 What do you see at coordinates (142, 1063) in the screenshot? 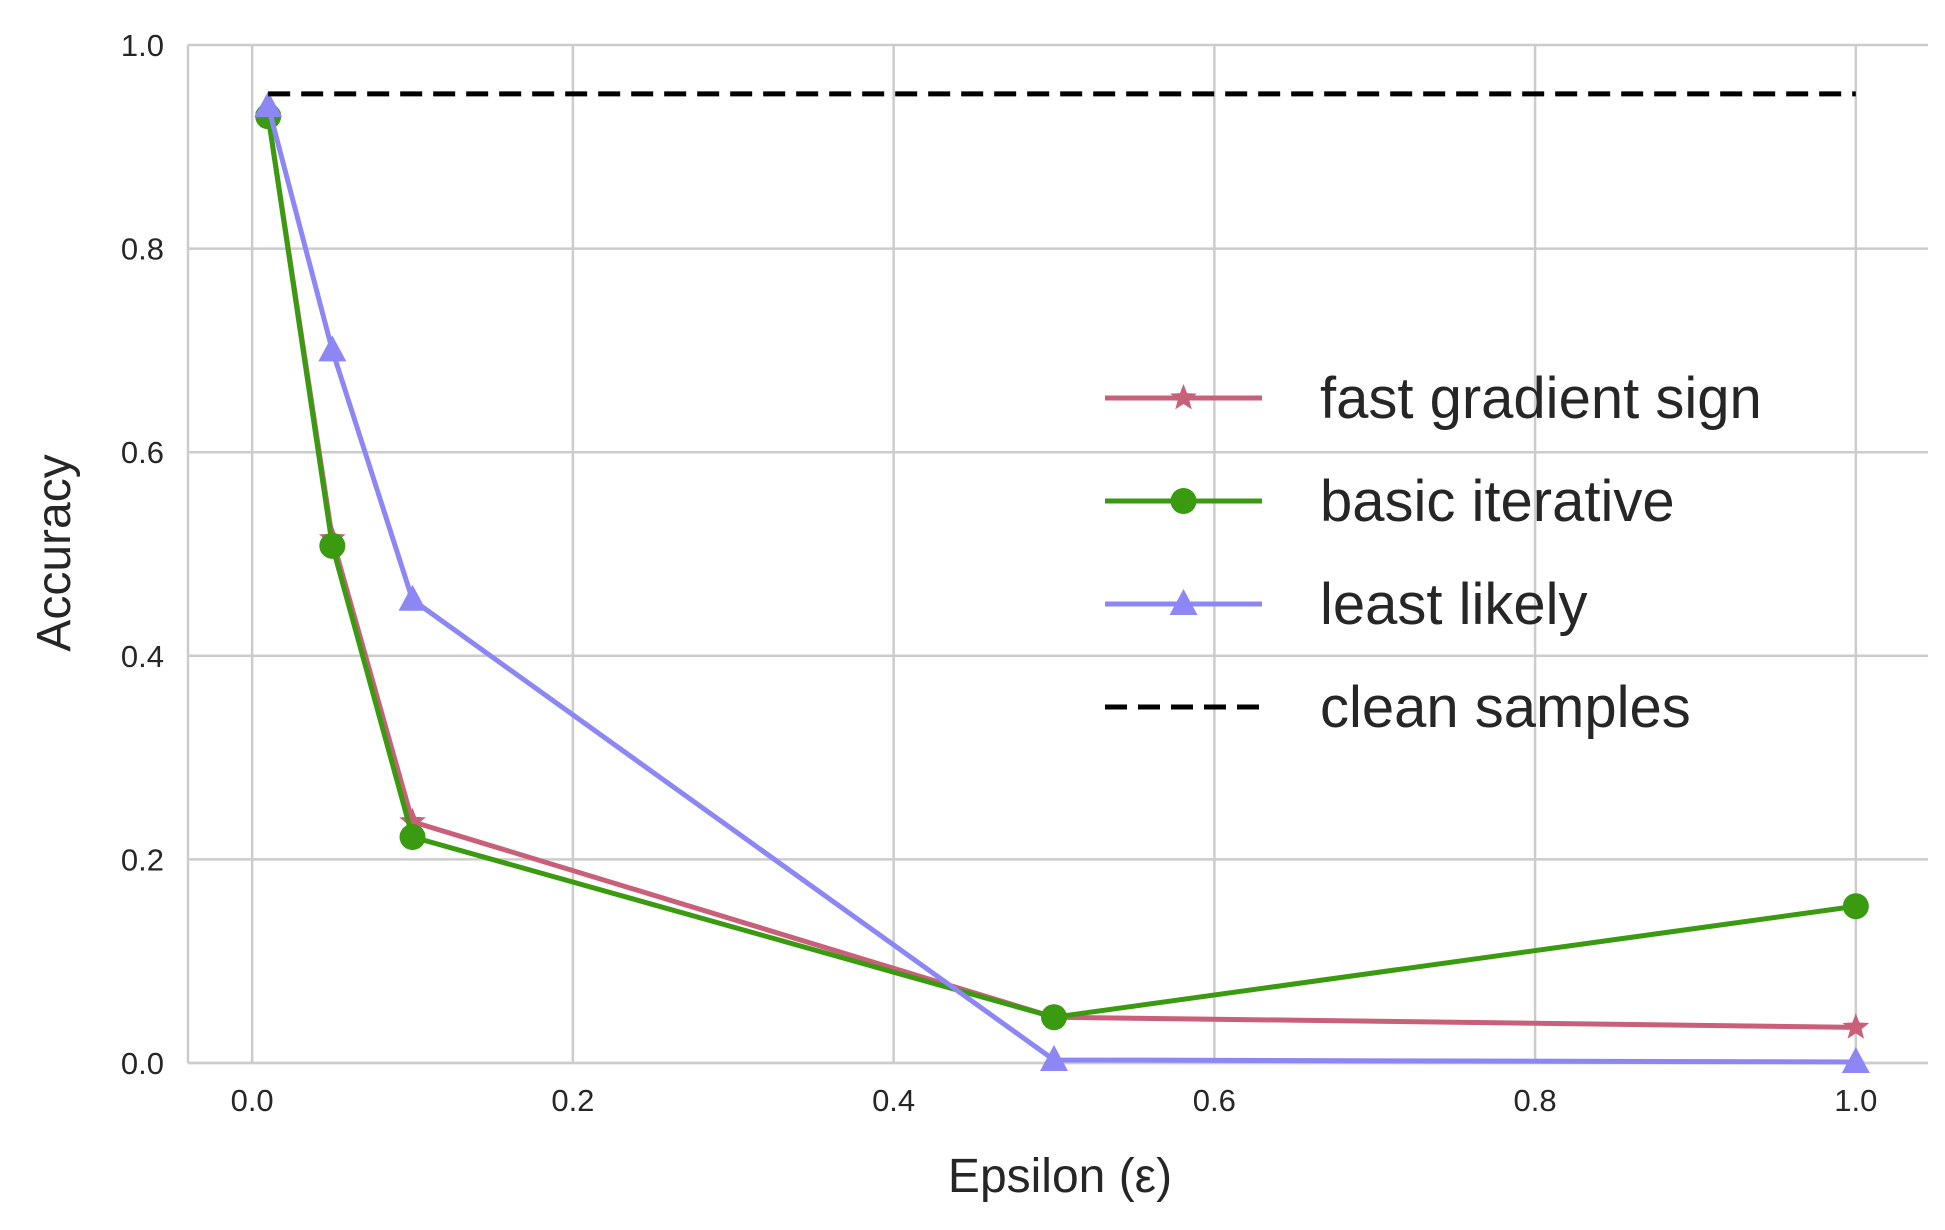
I see `y-tick-label-0: 0.0` at bounding box center [142, 1063].